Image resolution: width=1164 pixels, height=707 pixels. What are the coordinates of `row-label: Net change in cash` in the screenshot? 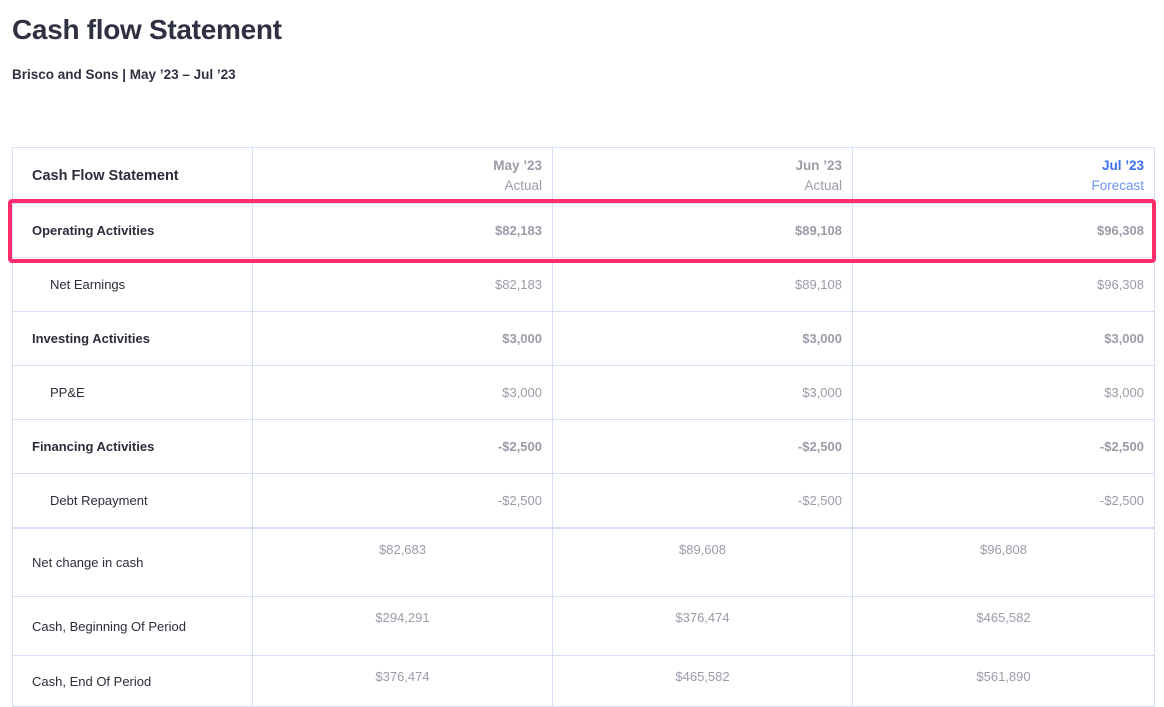 It's located at (132, 562).